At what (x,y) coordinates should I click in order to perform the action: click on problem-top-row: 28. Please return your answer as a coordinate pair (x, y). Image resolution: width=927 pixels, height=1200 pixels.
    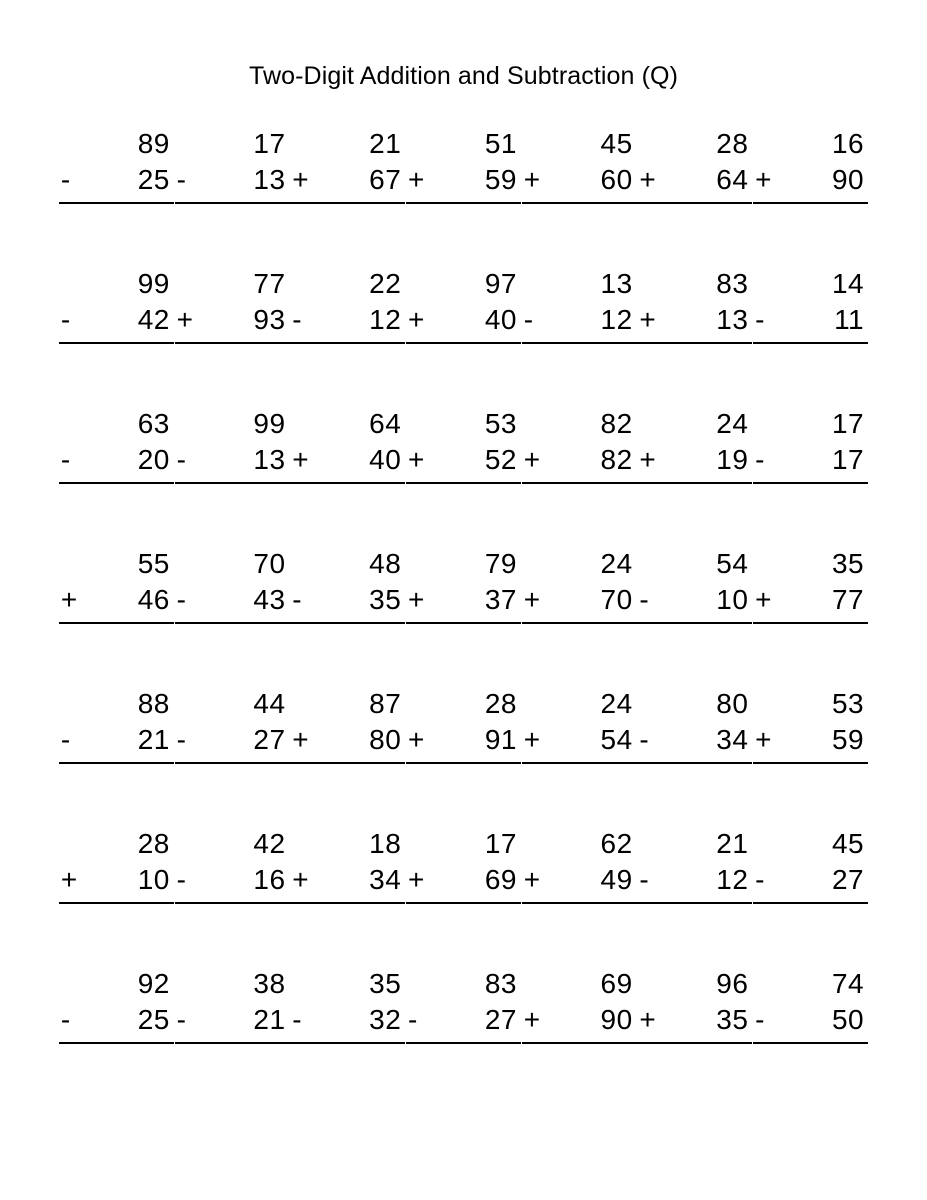
    Looking at the image, I should click on (116, 844).